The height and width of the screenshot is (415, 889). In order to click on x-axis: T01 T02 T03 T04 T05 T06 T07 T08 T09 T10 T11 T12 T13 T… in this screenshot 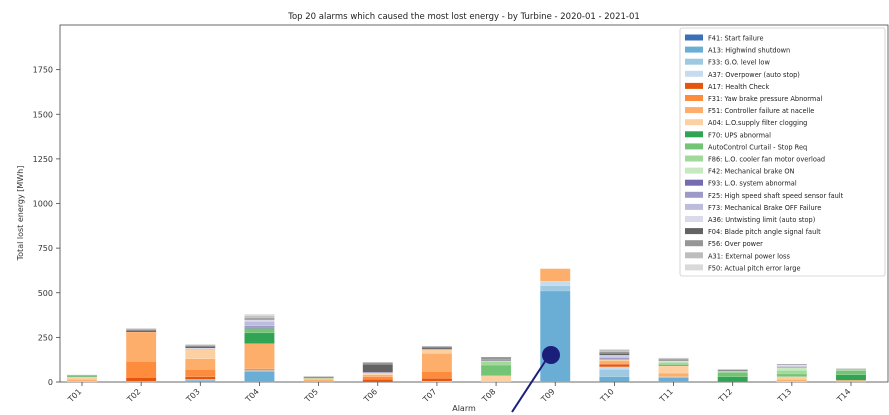, I will do `click(459, 393)`.